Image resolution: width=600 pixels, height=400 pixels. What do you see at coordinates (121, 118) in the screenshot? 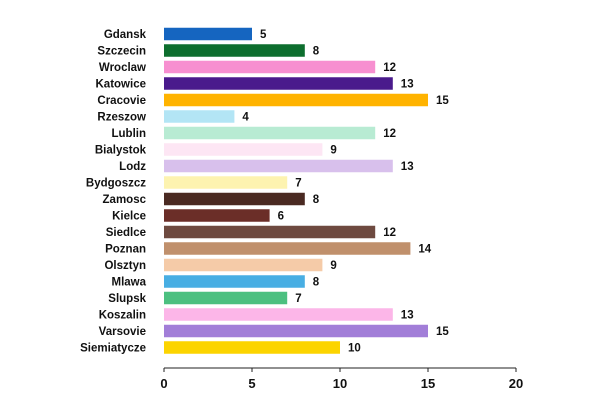
I see `category-label: Rzeszow` at bounding box center [121, 118].